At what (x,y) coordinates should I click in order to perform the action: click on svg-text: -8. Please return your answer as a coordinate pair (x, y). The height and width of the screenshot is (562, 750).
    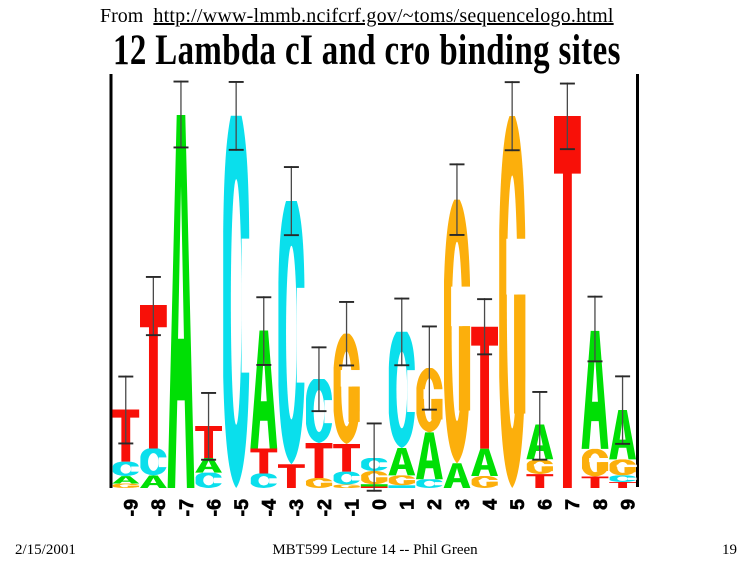
    Looking at the image, I should click on (159, 507).